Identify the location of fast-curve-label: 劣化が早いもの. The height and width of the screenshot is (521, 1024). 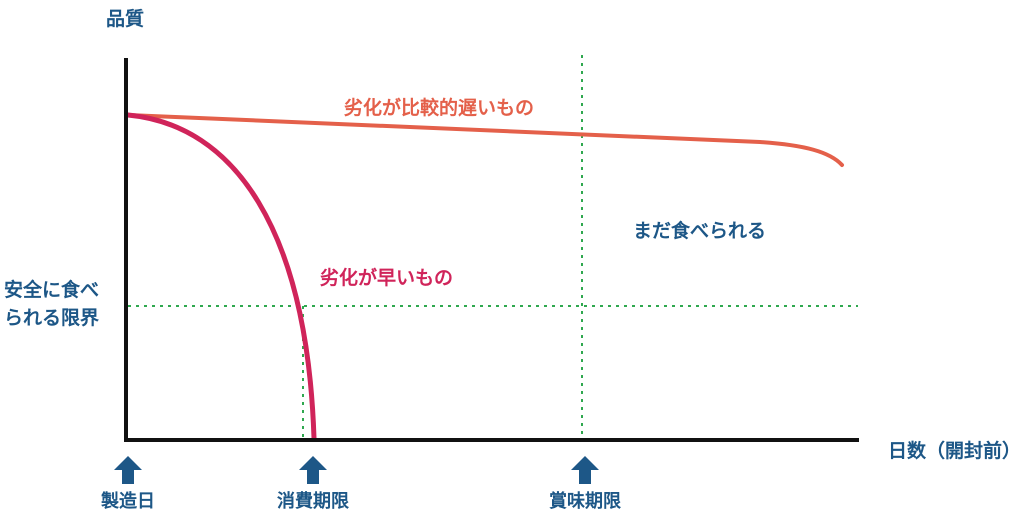
(387, 278).